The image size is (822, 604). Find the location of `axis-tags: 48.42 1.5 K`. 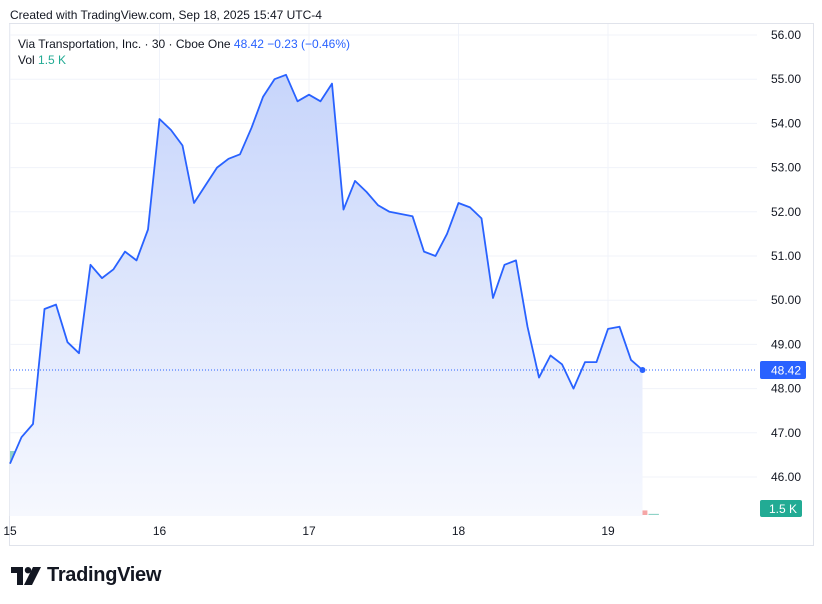

axis-tags: 48.42 1.5 K is located at coordinates (783, 439).